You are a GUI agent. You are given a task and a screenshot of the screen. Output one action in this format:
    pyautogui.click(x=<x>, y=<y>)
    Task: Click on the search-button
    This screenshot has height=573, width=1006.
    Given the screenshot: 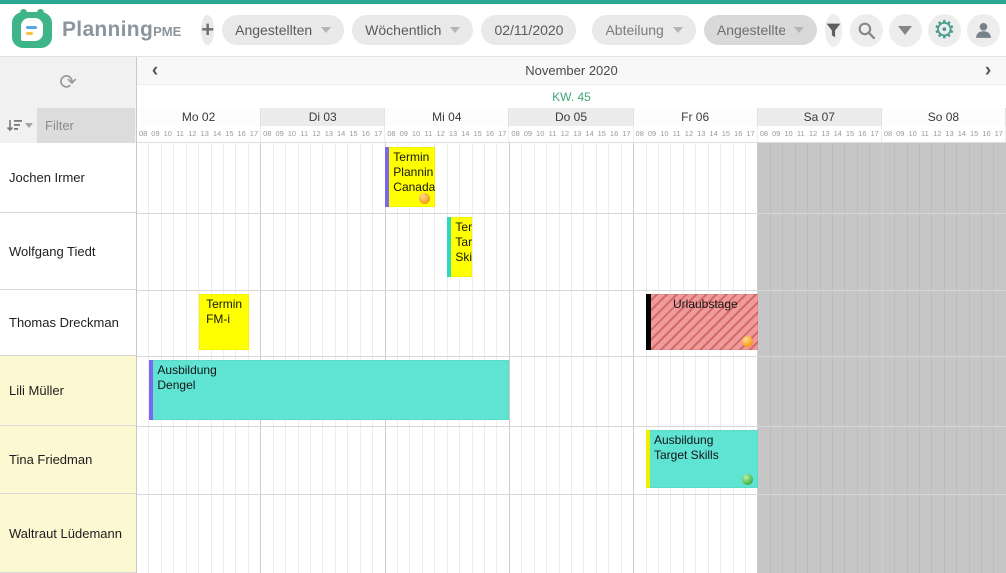 What is the action you would take?
    pyautogui.click(x=866, y=30)
    